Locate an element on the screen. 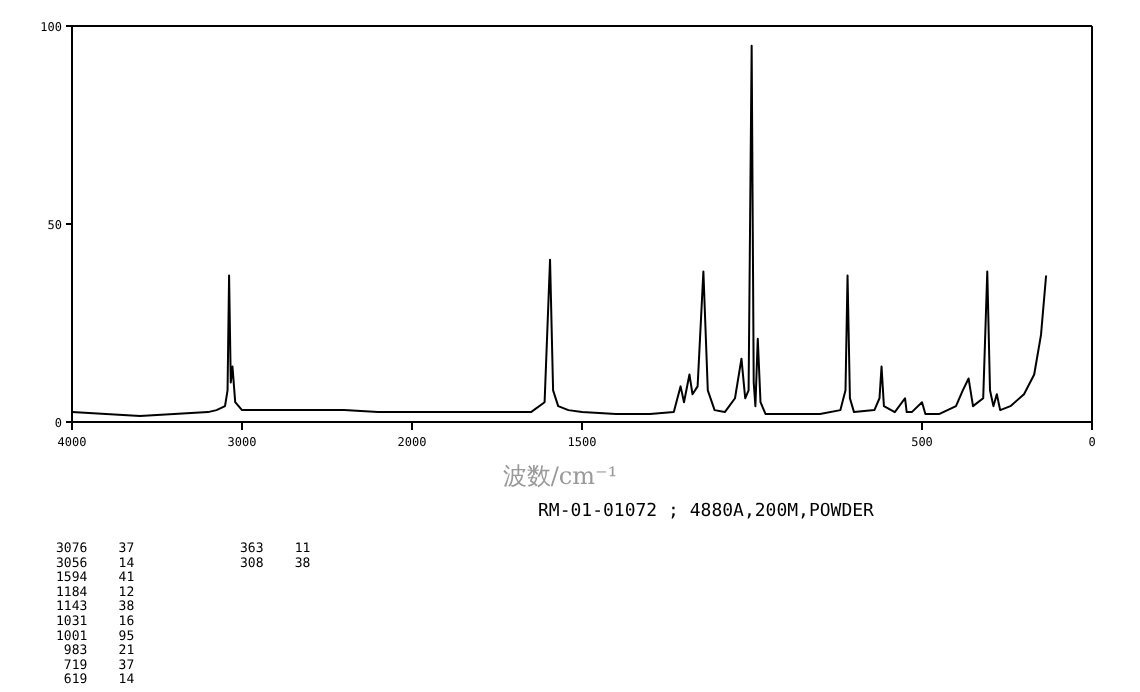 The height and width of the screenshot is (692, 1140). x-axis-title: 波数/cm⁻¹ is located at coordinates (560, 476).